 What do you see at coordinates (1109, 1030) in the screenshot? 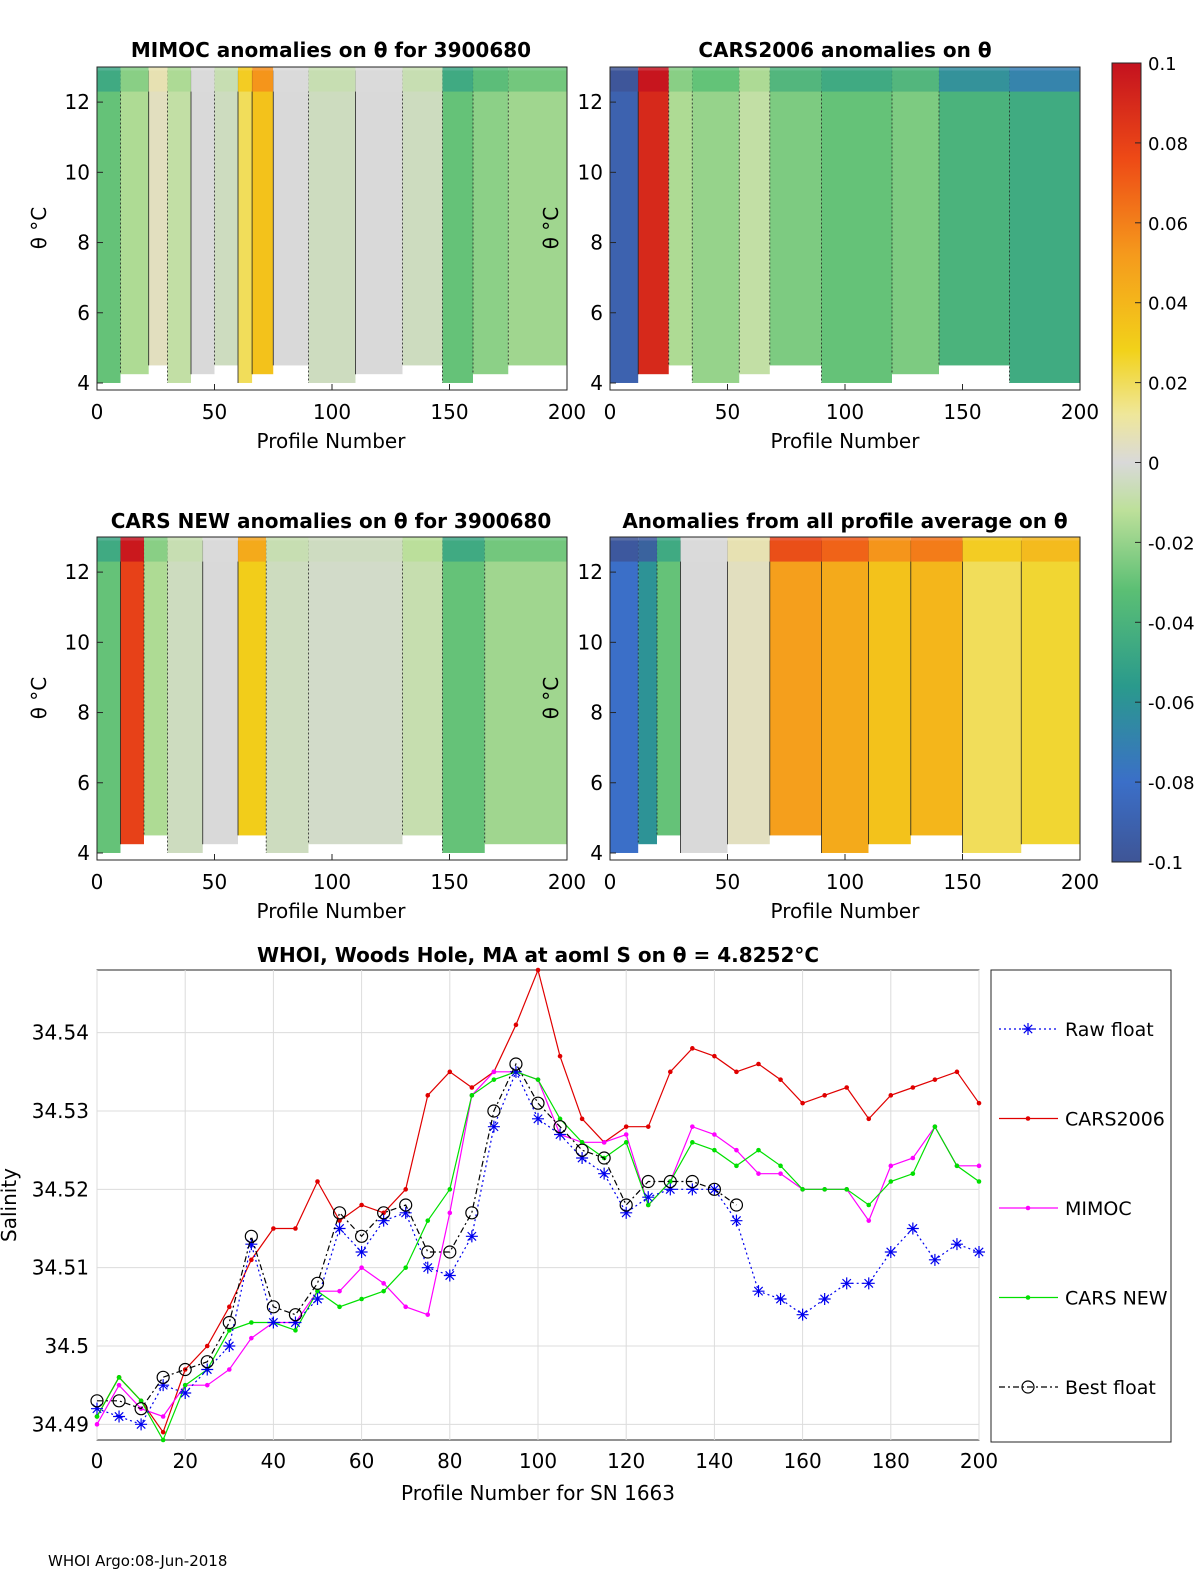
I see `legend-label: Raw float` at bounding box center [1109, 1030].